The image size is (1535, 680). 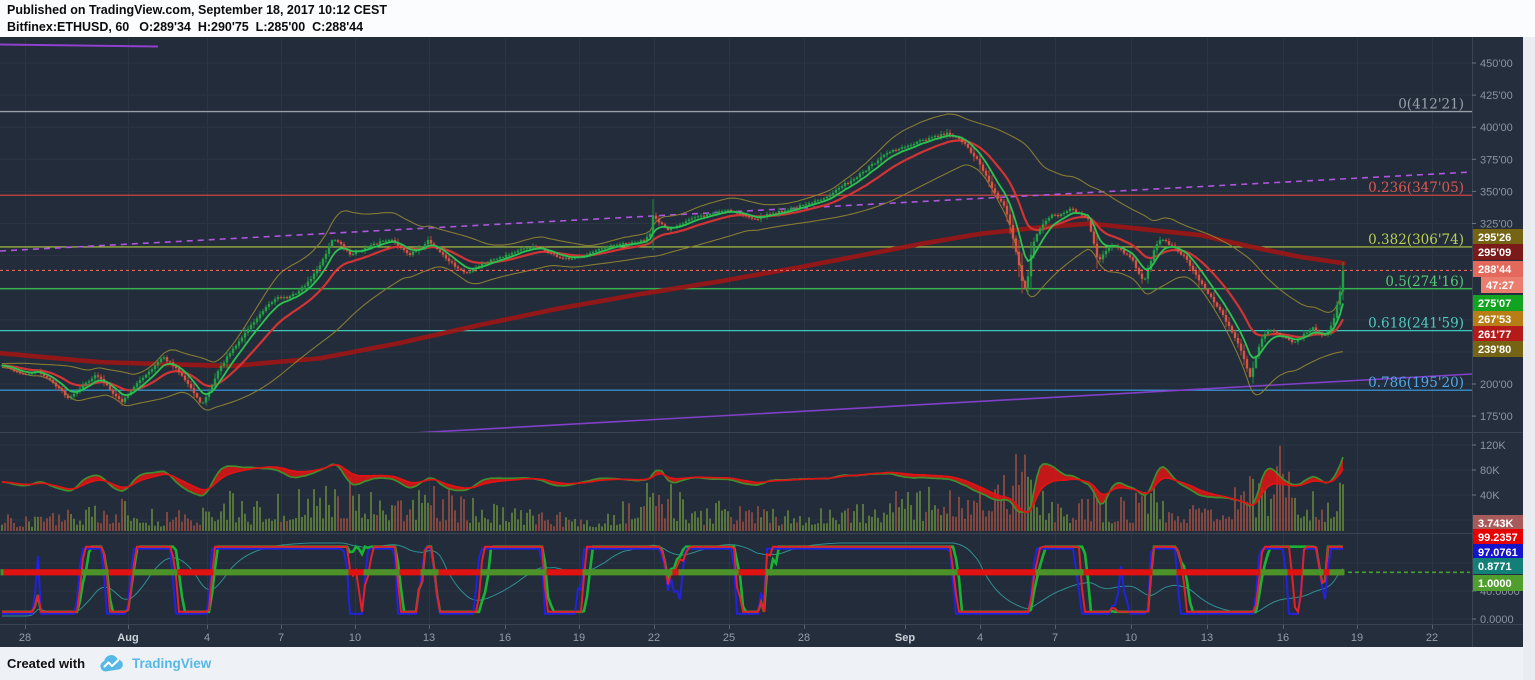 What do you see at coordinates (251, 27) in the screenshot?
I see `ohlc-values: O:289'34 H:290'75 L:285'00 C:288'44` at bounding box center [251, 27].